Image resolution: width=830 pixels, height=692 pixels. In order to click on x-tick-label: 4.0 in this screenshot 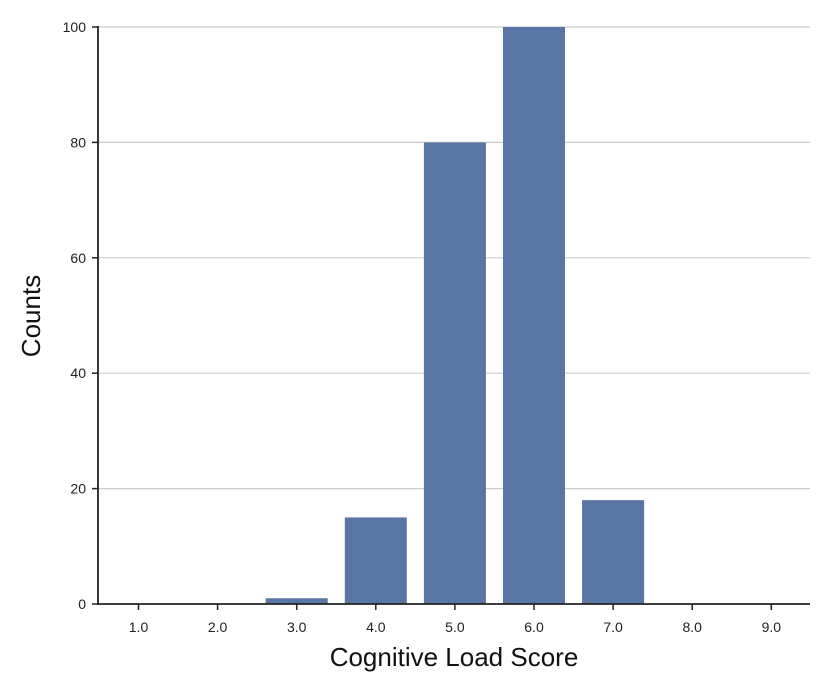, I will do `click(376, 627)`.